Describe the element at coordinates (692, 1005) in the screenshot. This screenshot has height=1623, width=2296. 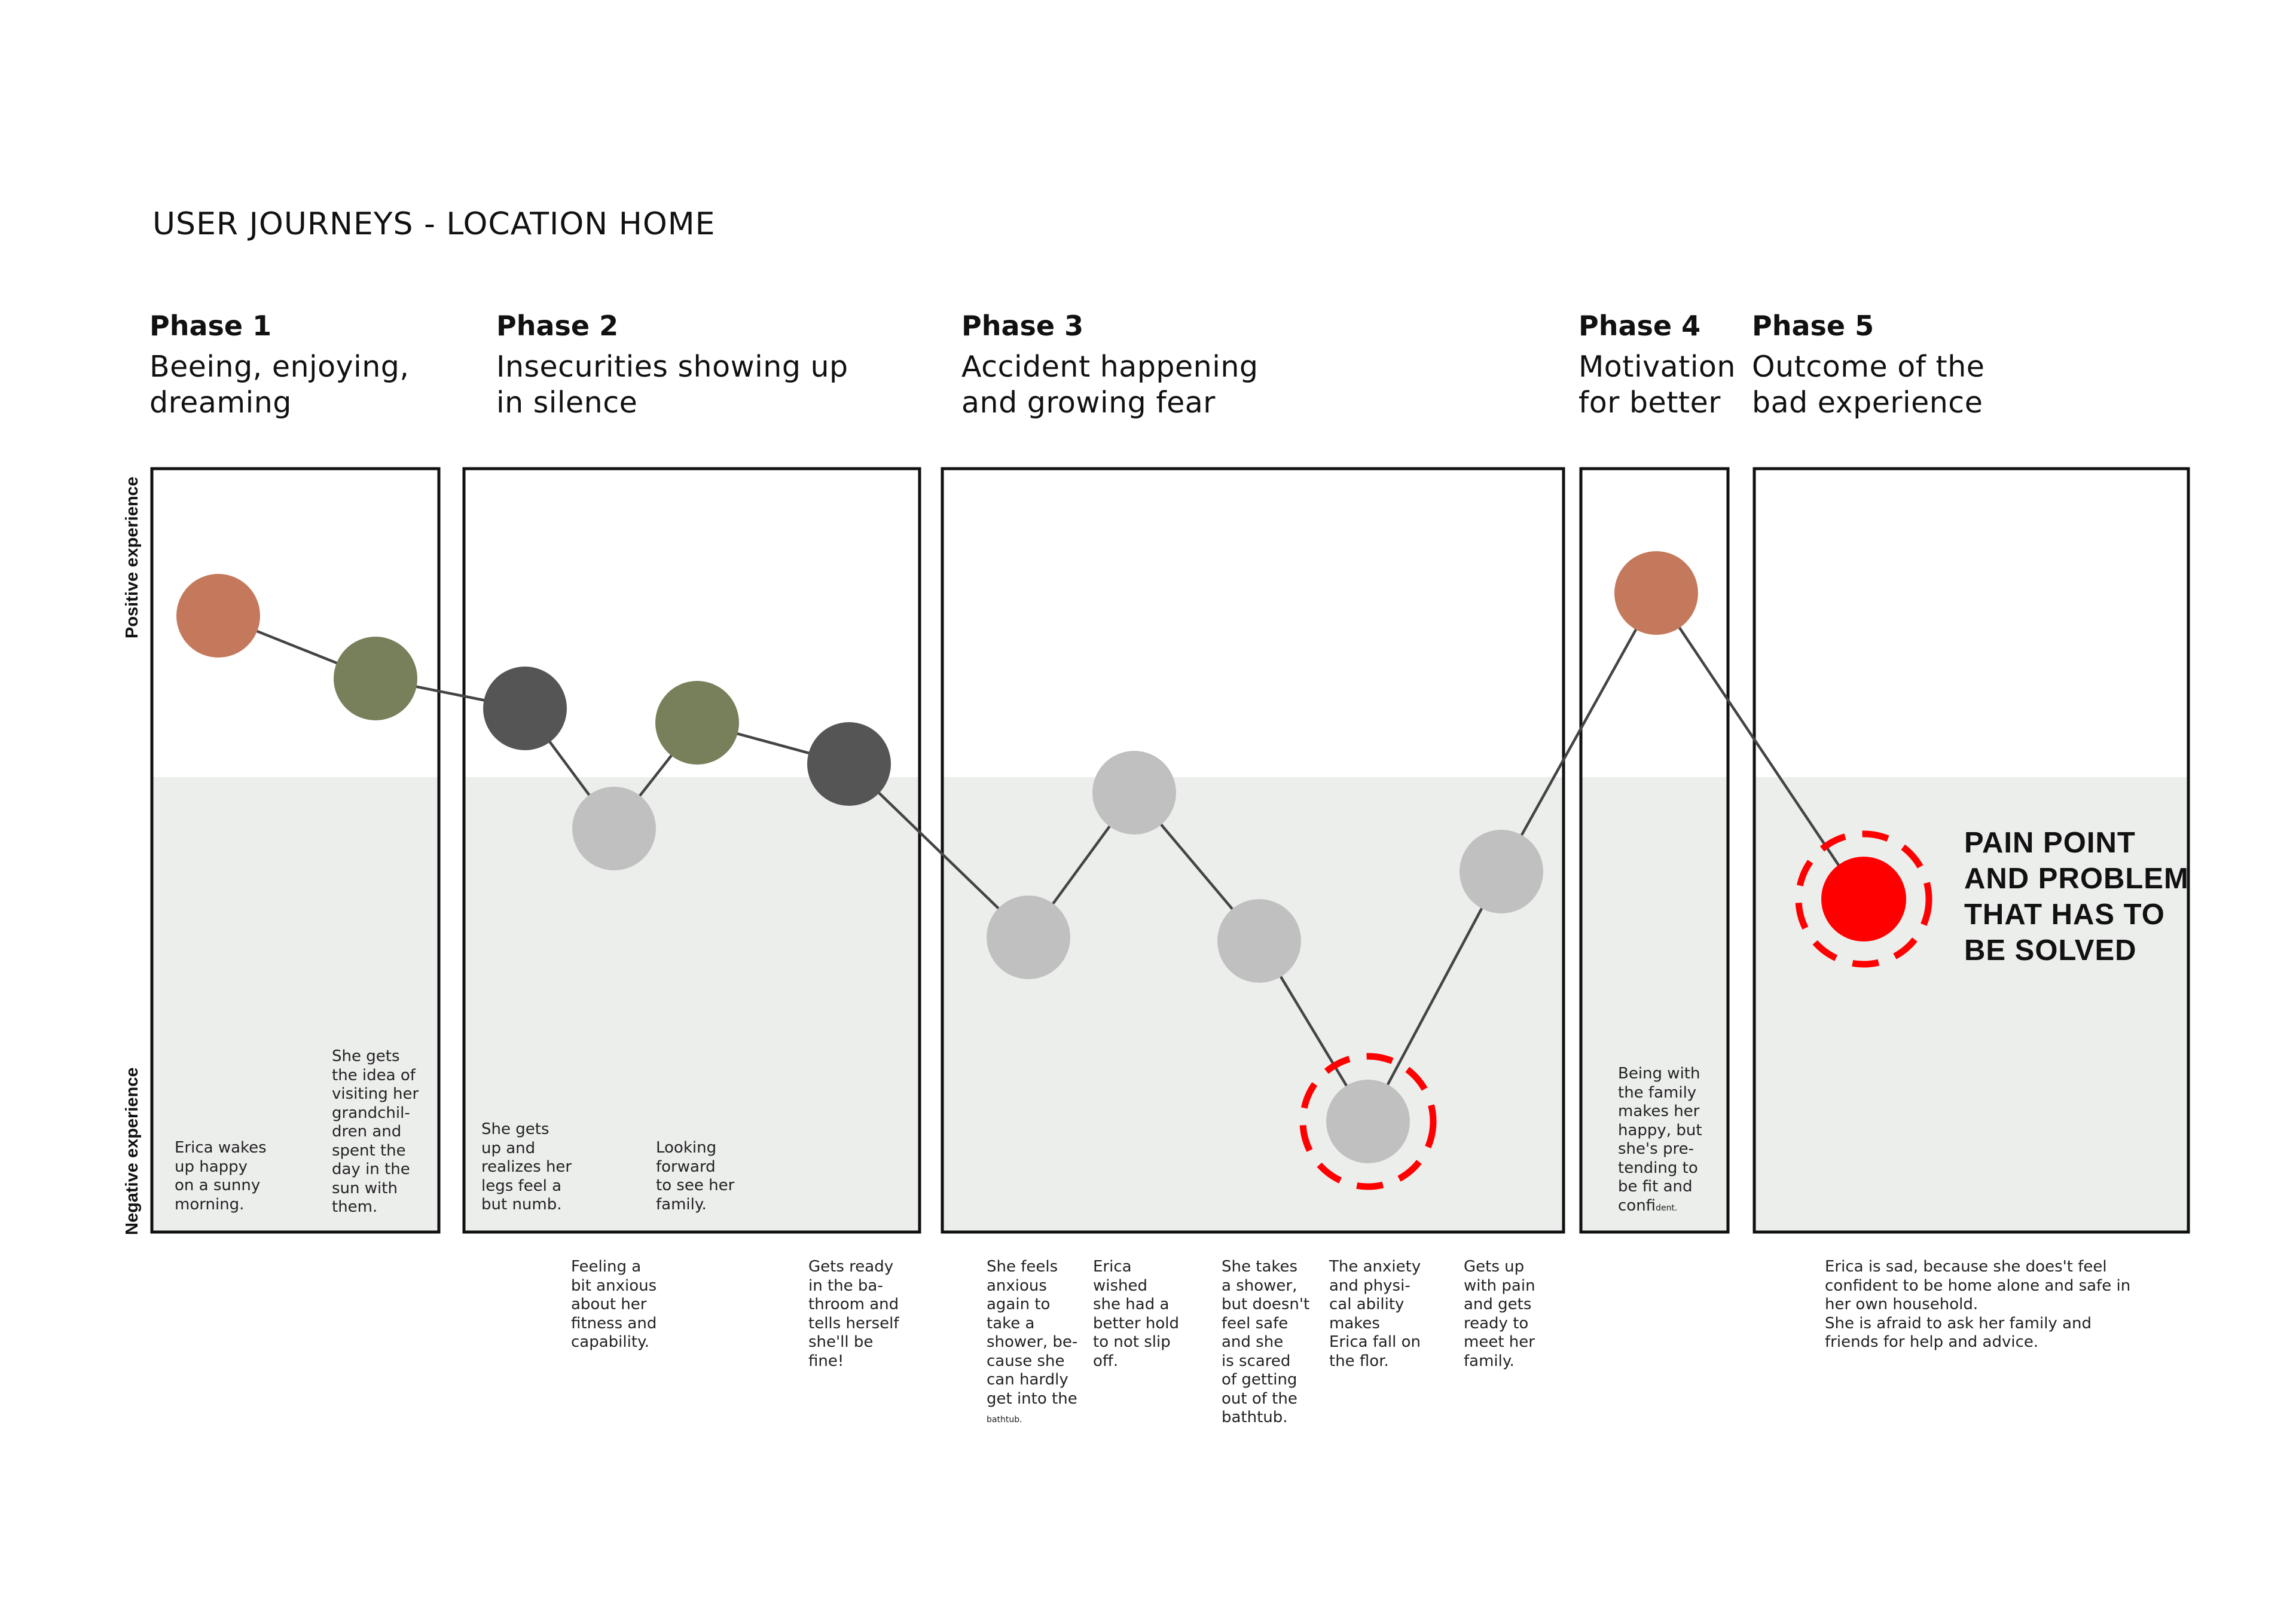
I see `negative-zone-phase-2-left` at that location.